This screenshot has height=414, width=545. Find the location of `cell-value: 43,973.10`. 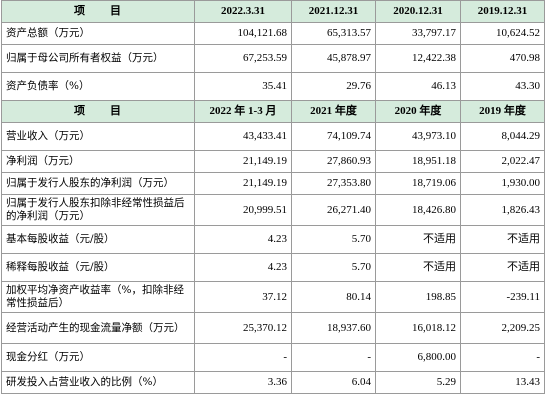

cell-value: 43,973.10 is located at coordinates (418, 136).